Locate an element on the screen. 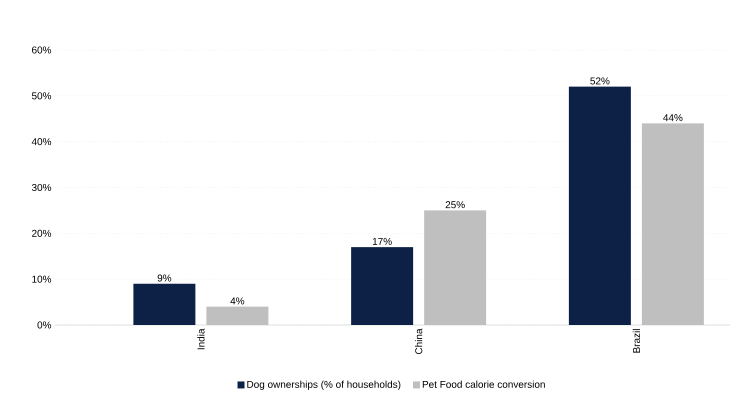 This screenshot has width=737, height=403. data-label: 17% is located at coordinates (382, 241).